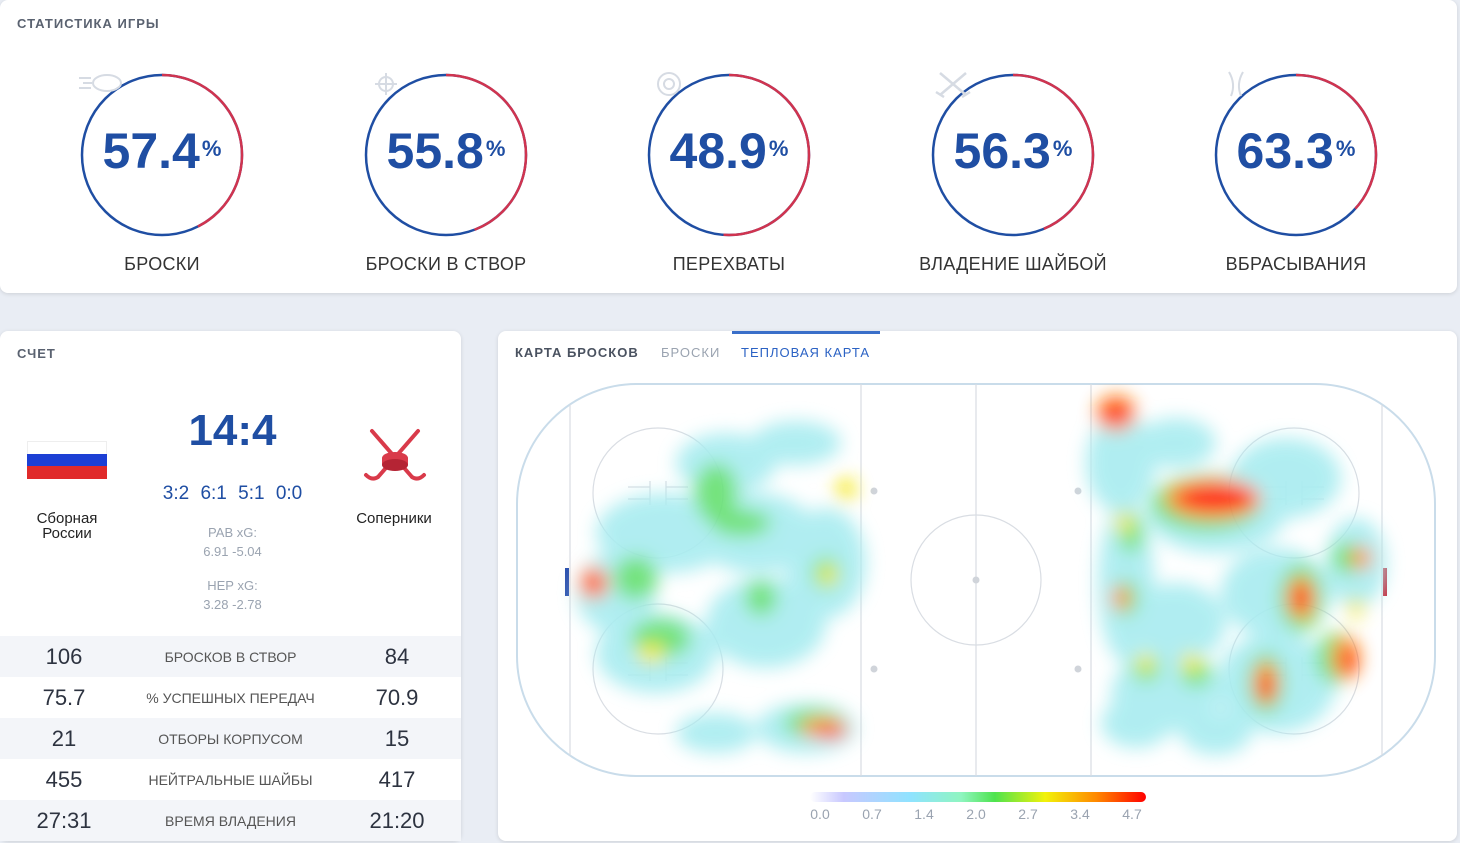 Image resolution: width=1460 pixels, height=843 pixels. What do you see at coordinates (1296, 264) in the screenshot?
I see `stat-label: ВБРАСЫВАНИЯ` at bounding box center [1296, 264].